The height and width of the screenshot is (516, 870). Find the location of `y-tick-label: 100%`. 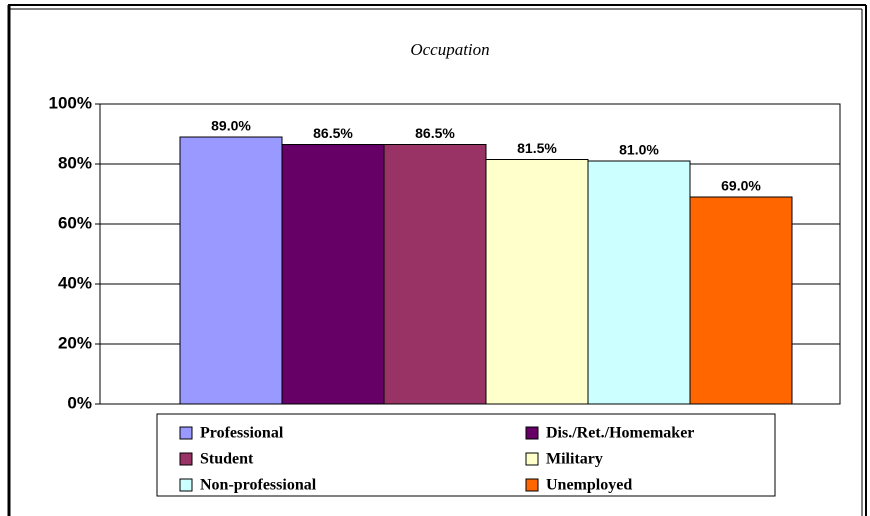

y-tick-label: 100% is located at coordinates (70, 102).